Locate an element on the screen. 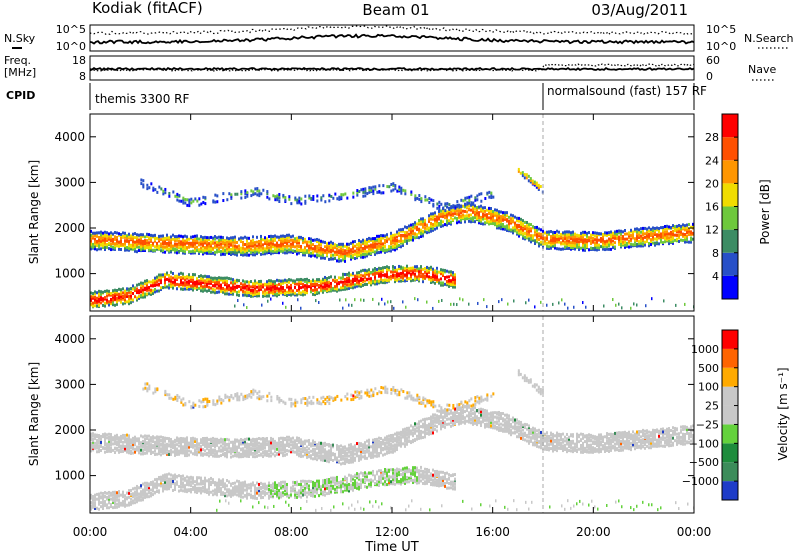 The height and width of the screenshot is (554, 800). power-cell-2000 is located at coordinates (653, 228).